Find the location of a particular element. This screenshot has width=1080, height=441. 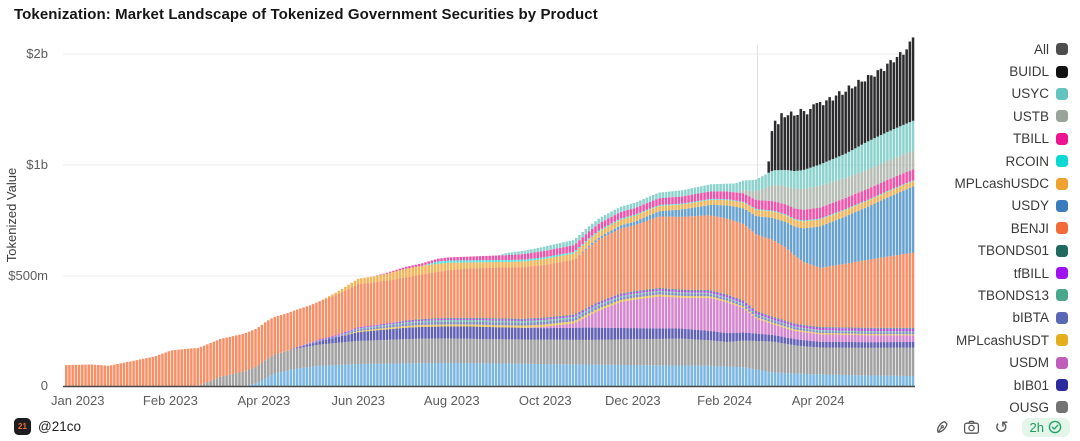

legend-item-mplcashusdc: MPLcashUSDC is located at coordinates (1011, 183).